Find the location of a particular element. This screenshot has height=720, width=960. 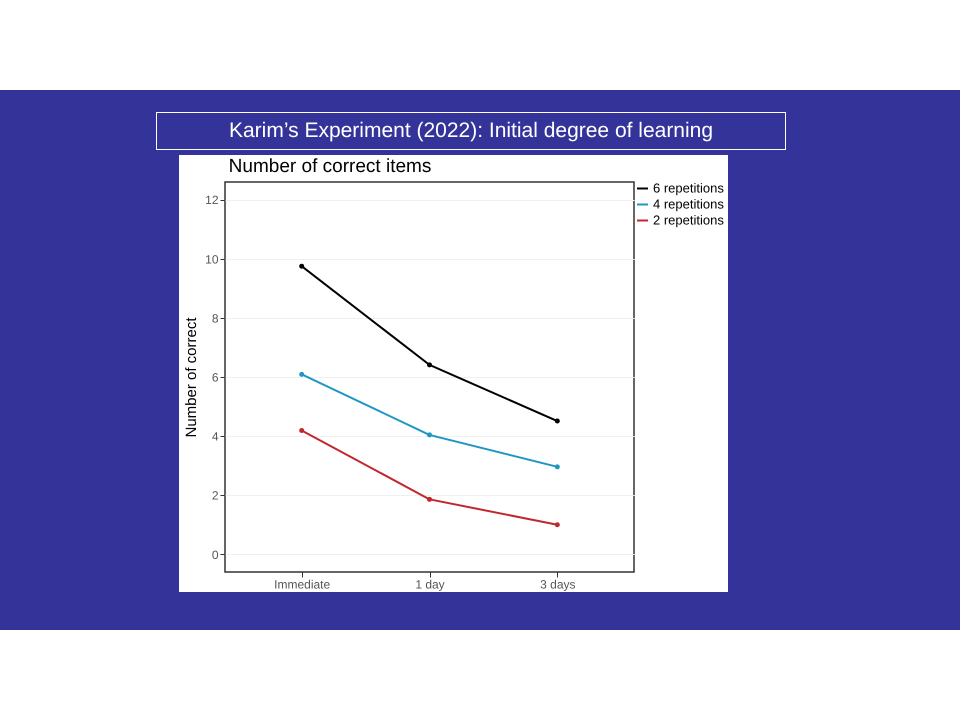

chart-subtitle: Number of correct items is located at coordinates (330, 166).